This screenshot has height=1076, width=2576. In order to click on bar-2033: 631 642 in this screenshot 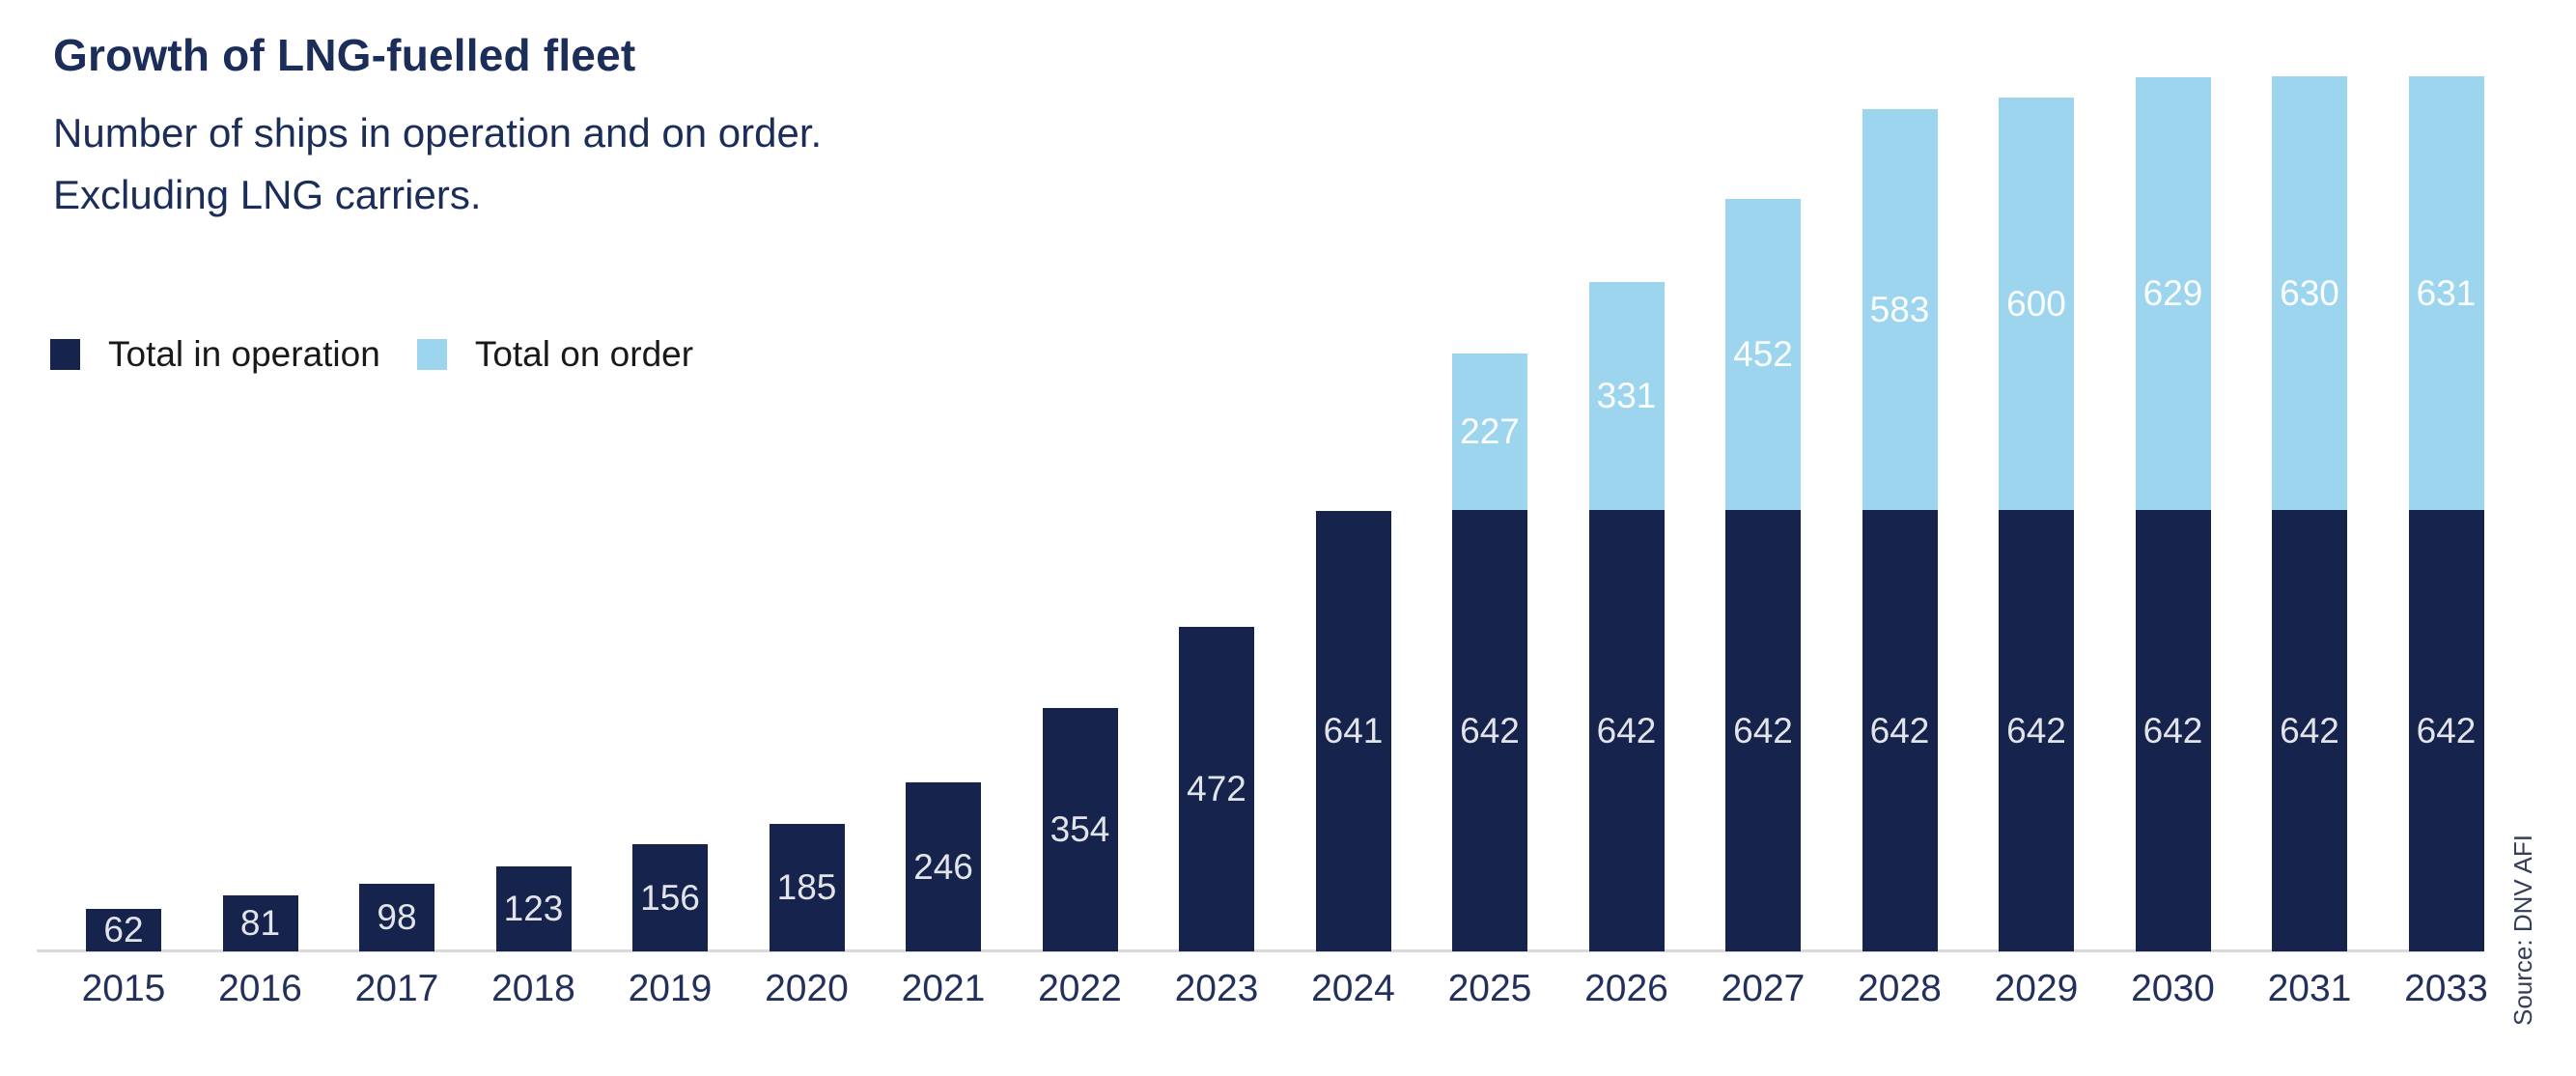, I will do `click(2446, 513)`.